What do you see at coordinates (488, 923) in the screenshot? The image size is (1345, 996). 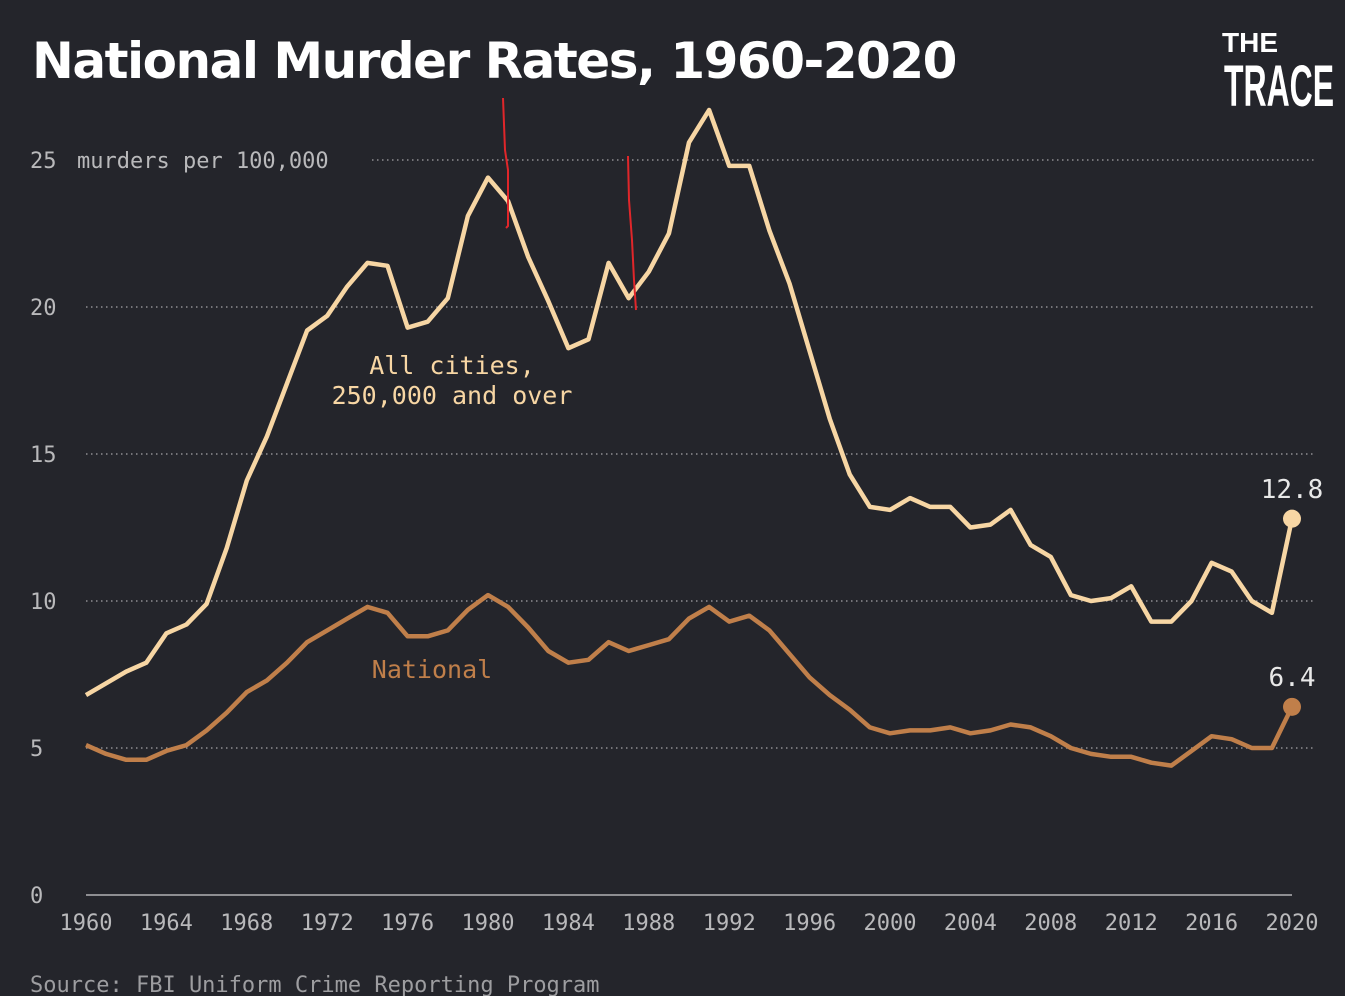 I see `x-tick-label: 1980` at bounding box center [488, 923].